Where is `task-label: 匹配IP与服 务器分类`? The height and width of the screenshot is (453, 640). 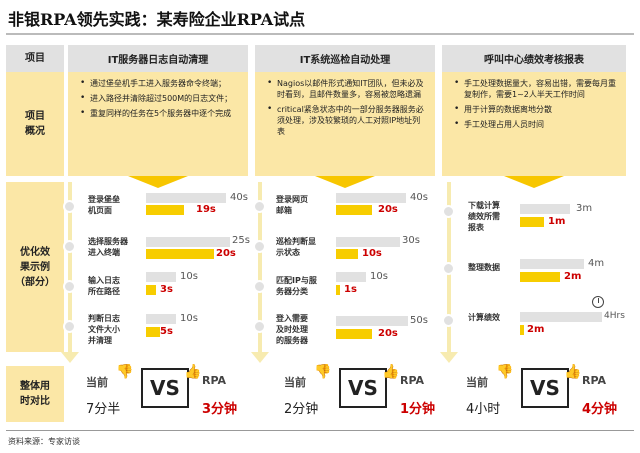 task-label: 匹配IP与服 务器分类 is located at coordinates (296, 286).